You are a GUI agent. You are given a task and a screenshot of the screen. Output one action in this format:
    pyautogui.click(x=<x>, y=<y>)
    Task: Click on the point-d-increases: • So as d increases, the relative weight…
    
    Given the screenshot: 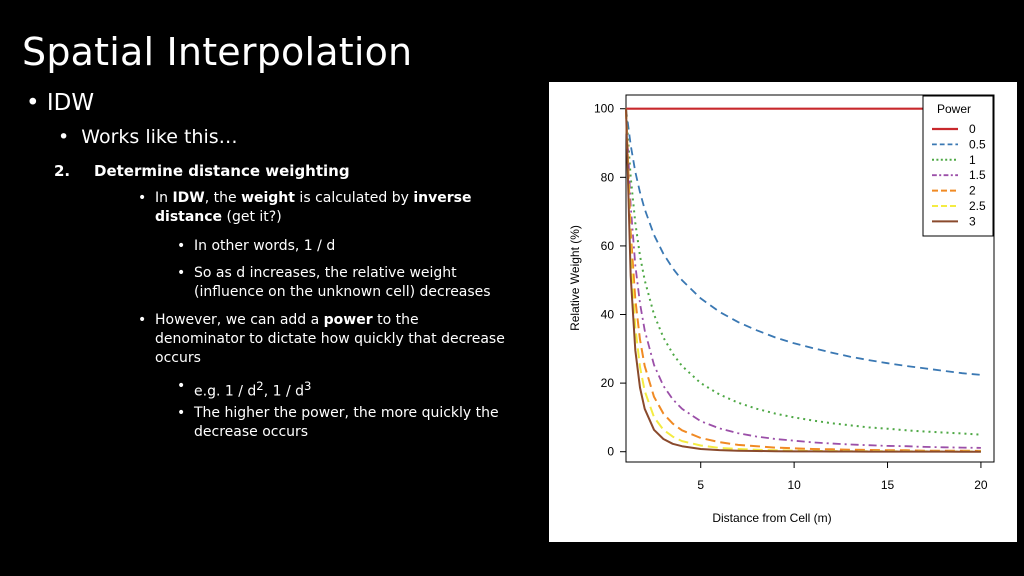 What is the action you would take?
    pyautogui.click(x=334, y=283)
    